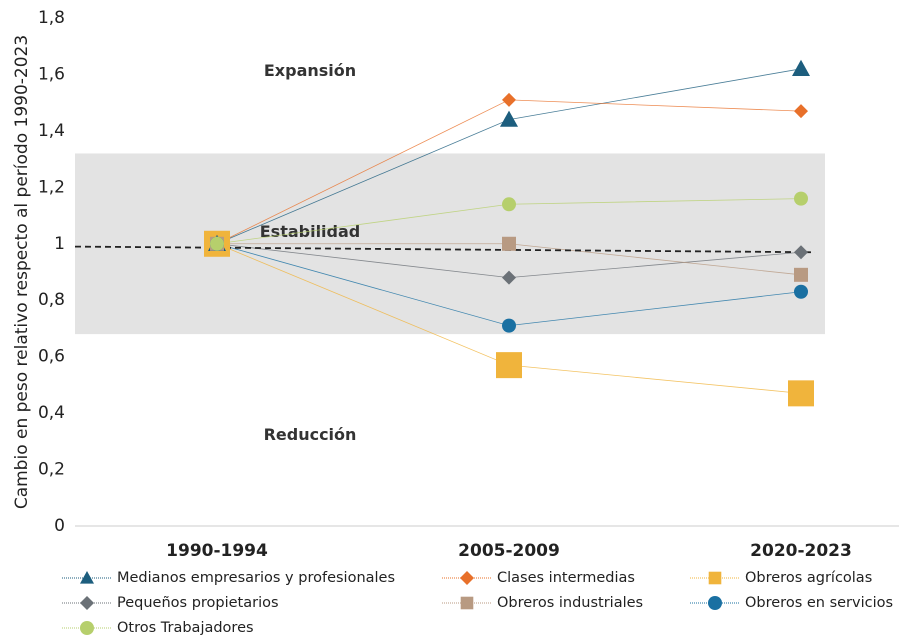 The height and width of the screenshot is (639, 899). What do you see at coordinates (51, 131) in the screenshot?
I see `y-tick-label: 1,4` at bounding box center [51, 131].